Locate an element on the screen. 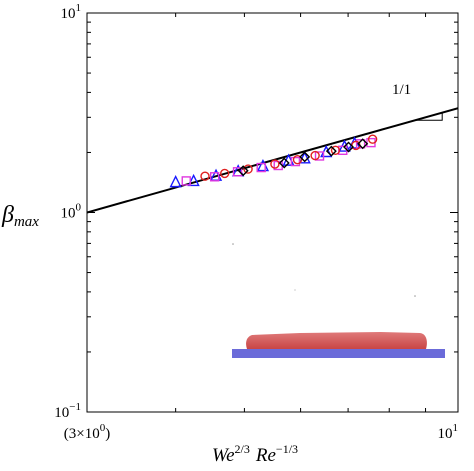 The image size is (474, 471). data-points is located at coordinates (273, 161).